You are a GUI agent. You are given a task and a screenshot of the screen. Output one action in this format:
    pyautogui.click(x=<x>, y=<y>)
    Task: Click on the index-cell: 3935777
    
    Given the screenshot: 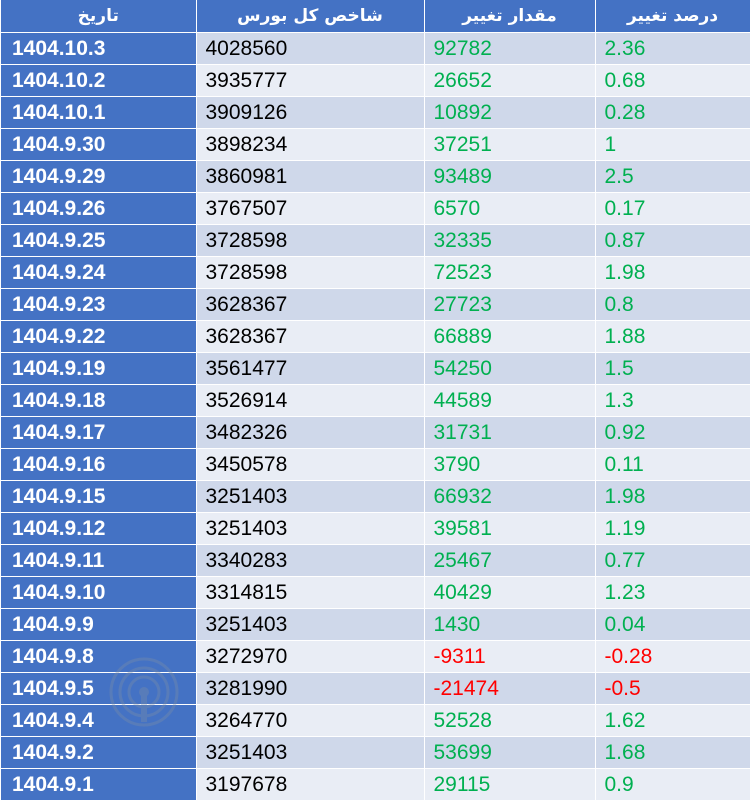 What is the action you would take?
    pyautogui.click(x=310, y=81)
    